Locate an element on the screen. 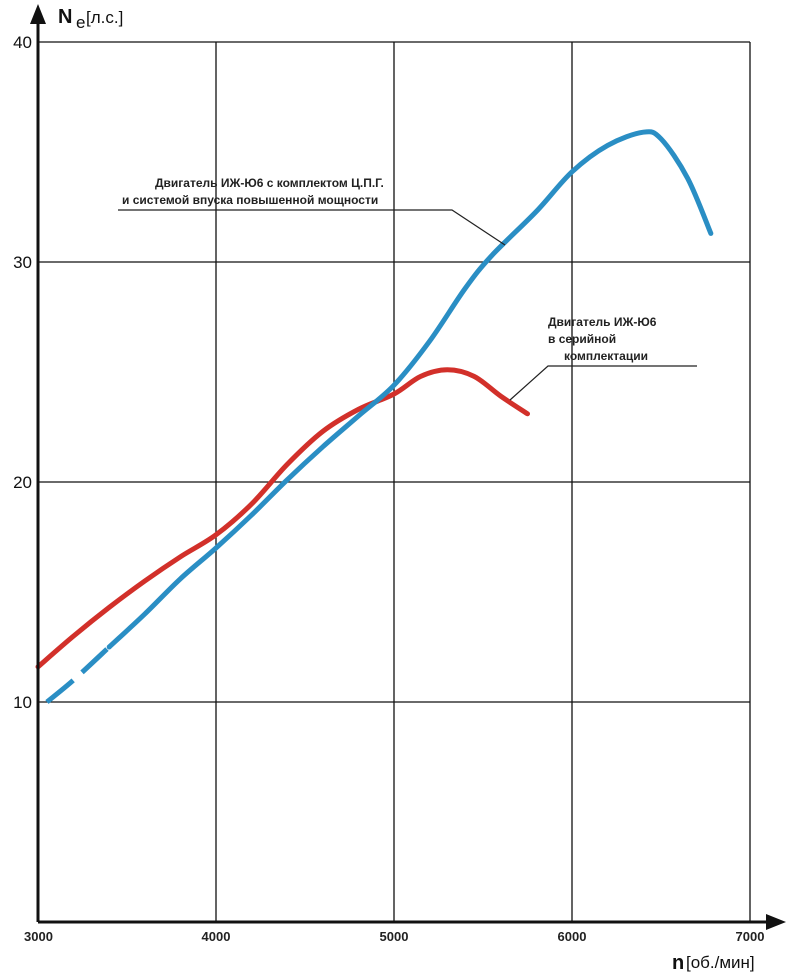  y-axis-label-subscript: e is located at coordinates (80, 22).